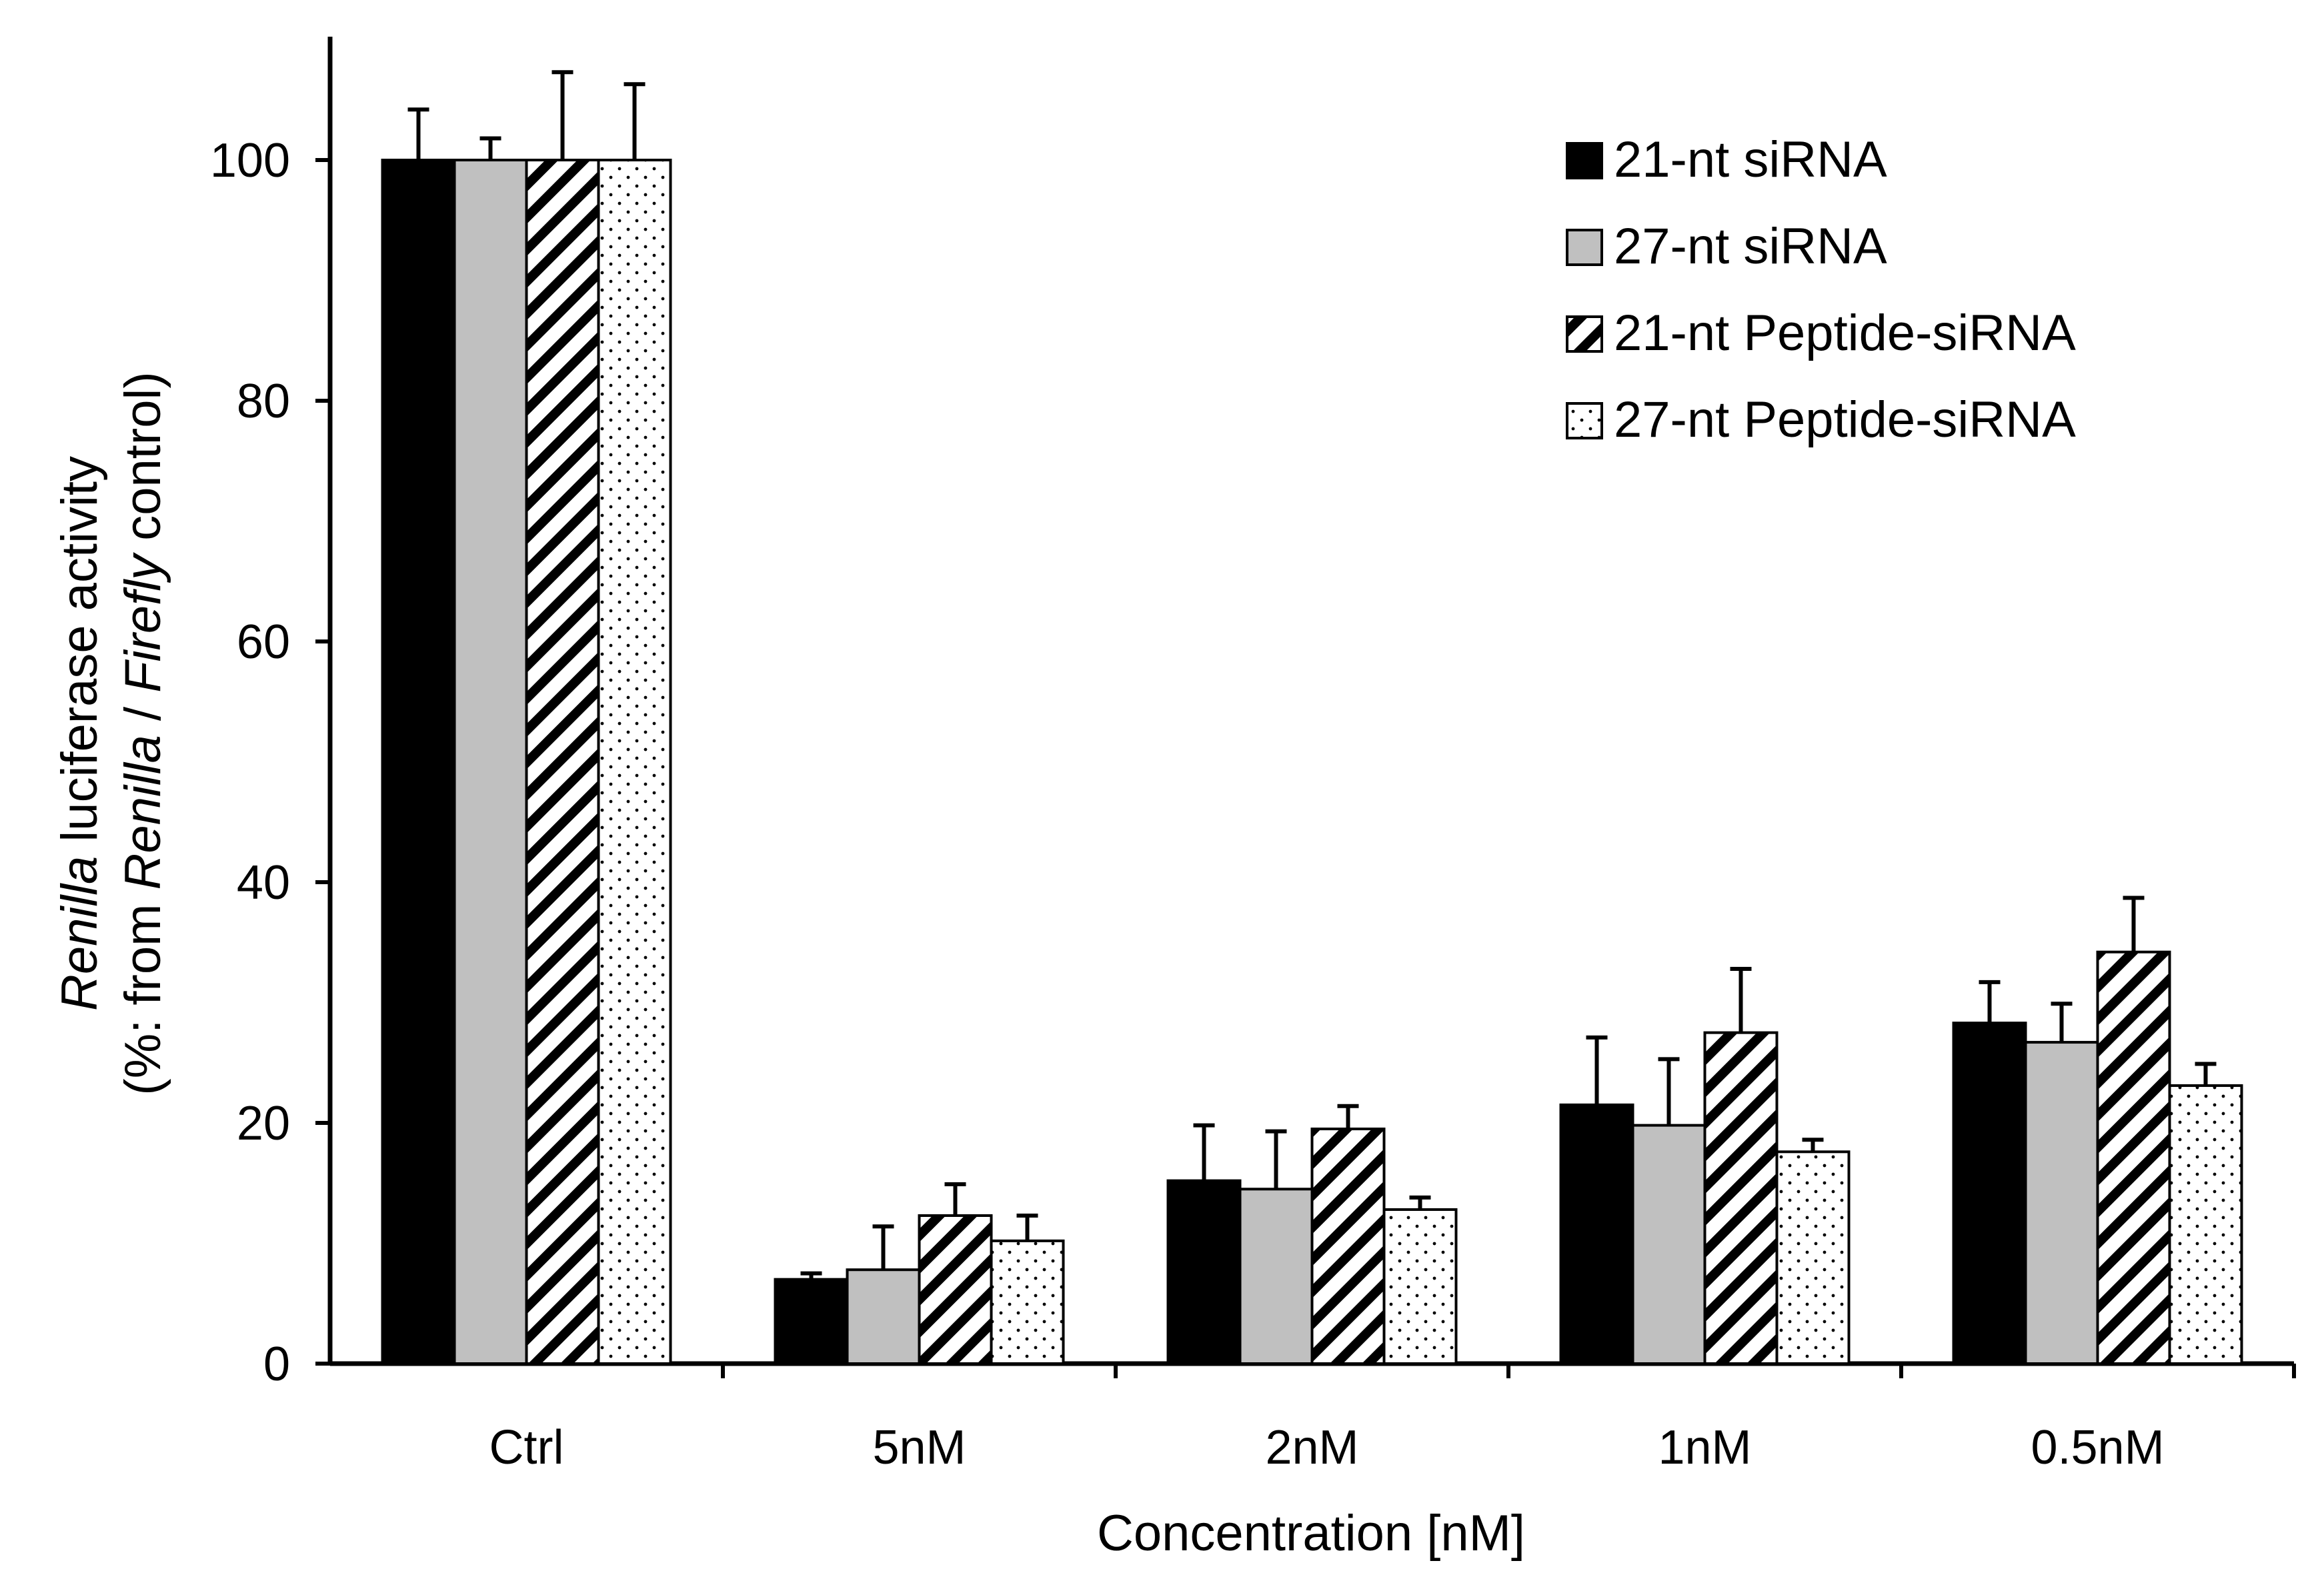  I want to click on y-tick-label-60: 60, so click(264, 642).